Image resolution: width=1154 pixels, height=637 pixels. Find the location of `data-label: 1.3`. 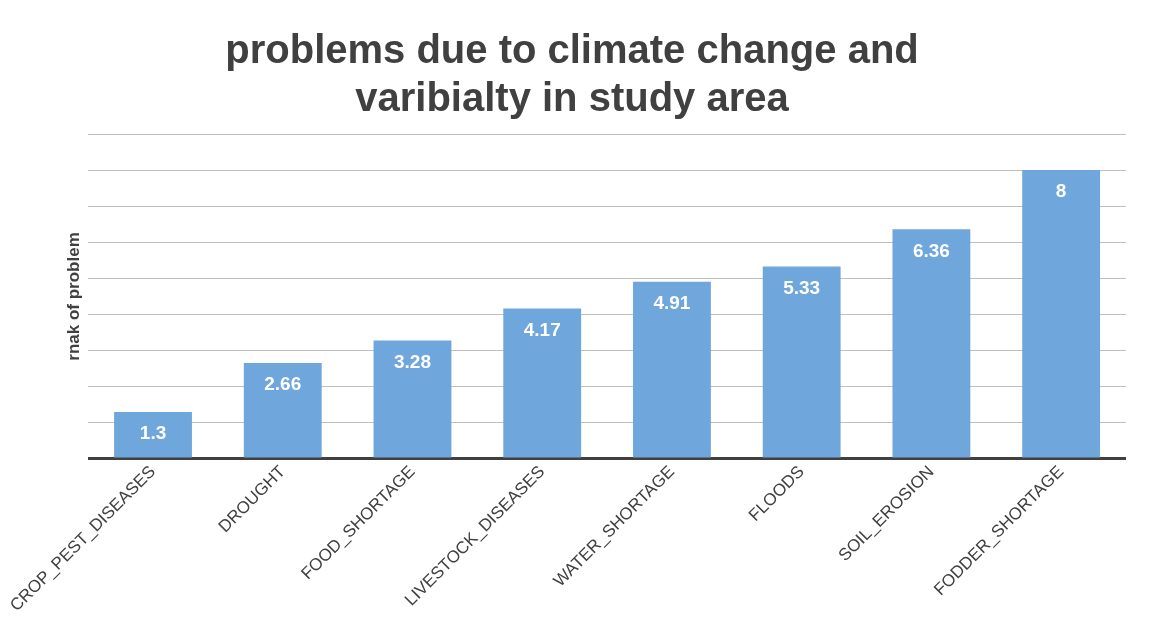

data-label: 1.3 is located at coordinates (153, 433).